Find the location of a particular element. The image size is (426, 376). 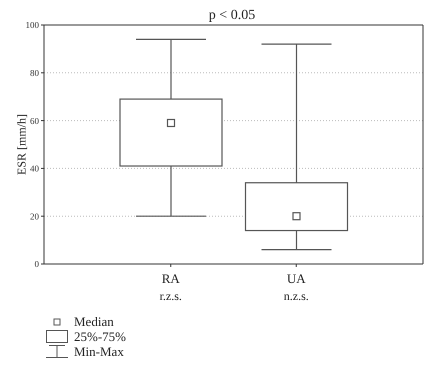

x-tick-label: UA n.z.s. is located at coordinates (296, 287).